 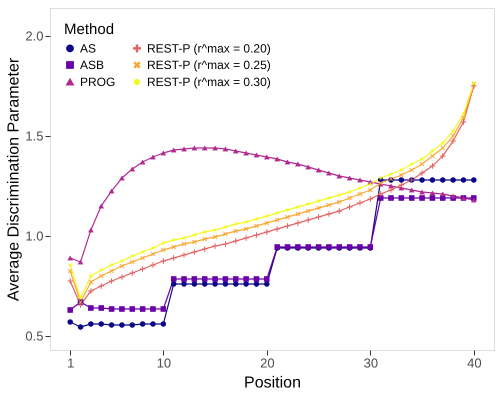 What do you see at coordinates (209, 65) in the screenshot?
I see `legend-label: REST-P (r^max = 0.25)` at bounding box center [209, 65].